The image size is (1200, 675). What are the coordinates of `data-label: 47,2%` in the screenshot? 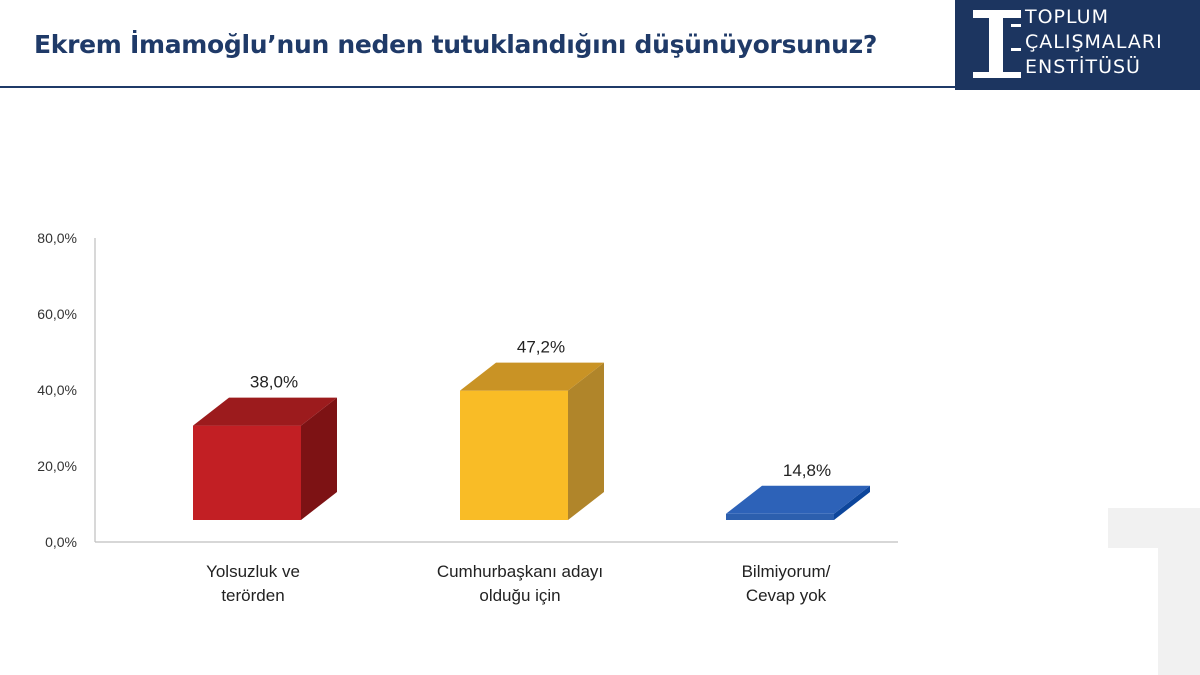 It's located at (541, 347).